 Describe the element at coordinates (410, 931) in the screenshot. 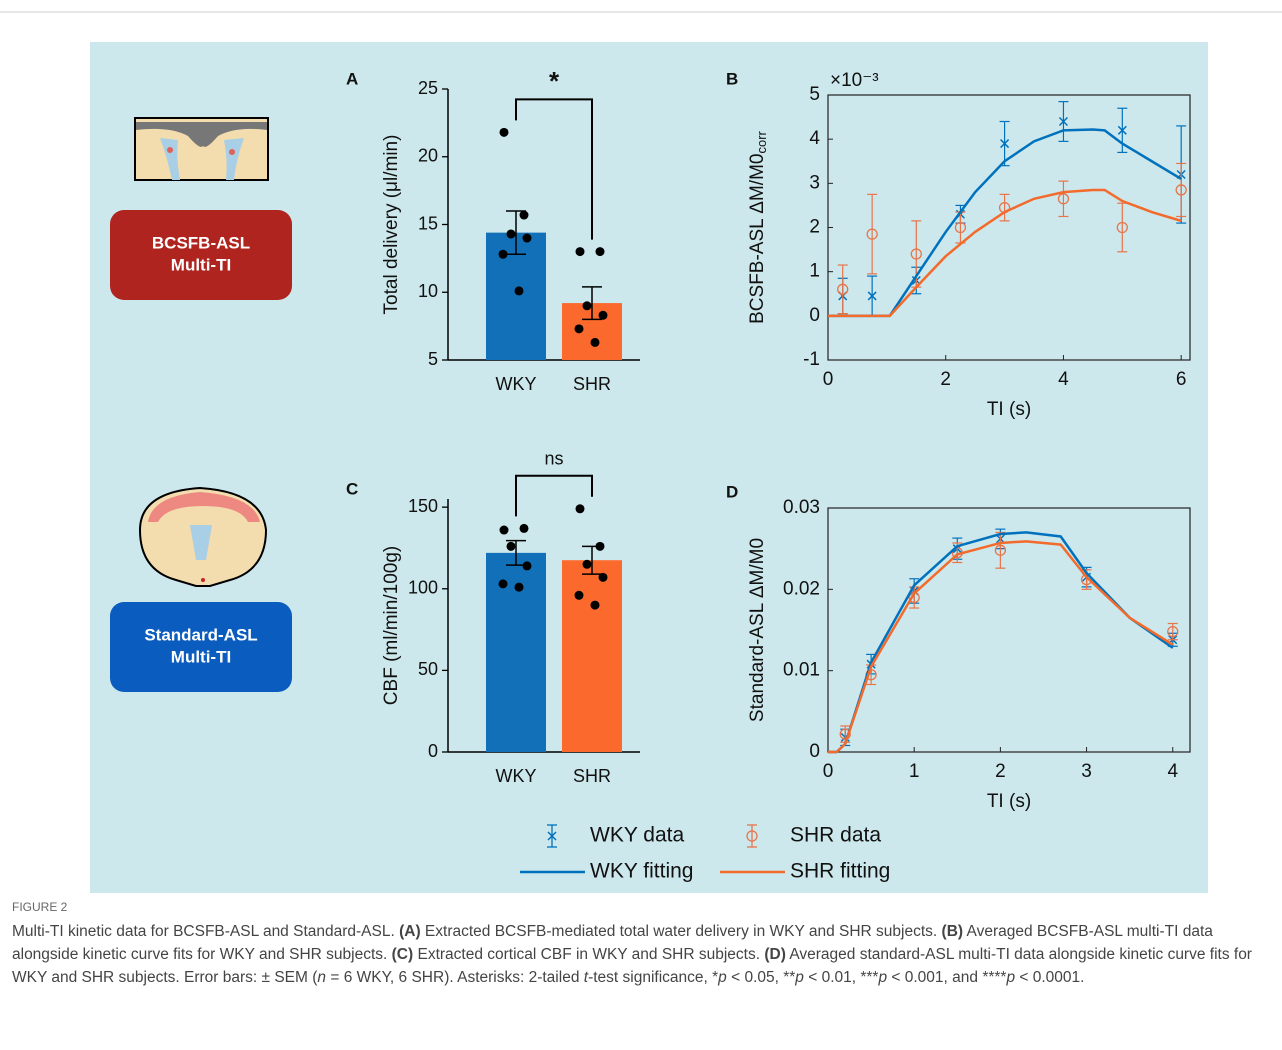

I see `caption-run: (A)` at that location.